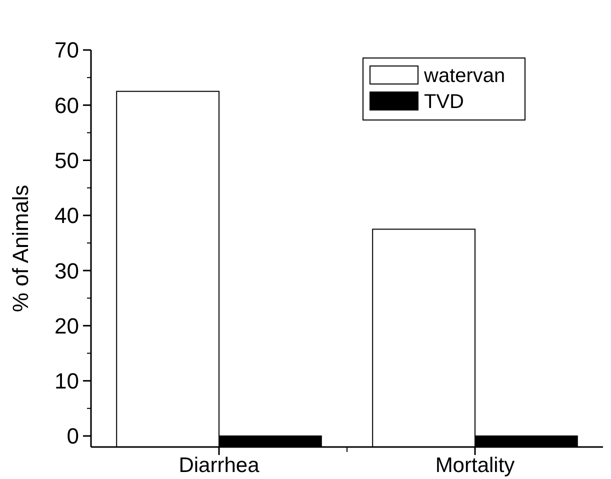  What do you see at coordinates (66, 215) in the screenshot?
I see `y-tick-label: 40` at bounding box center [66, 215].